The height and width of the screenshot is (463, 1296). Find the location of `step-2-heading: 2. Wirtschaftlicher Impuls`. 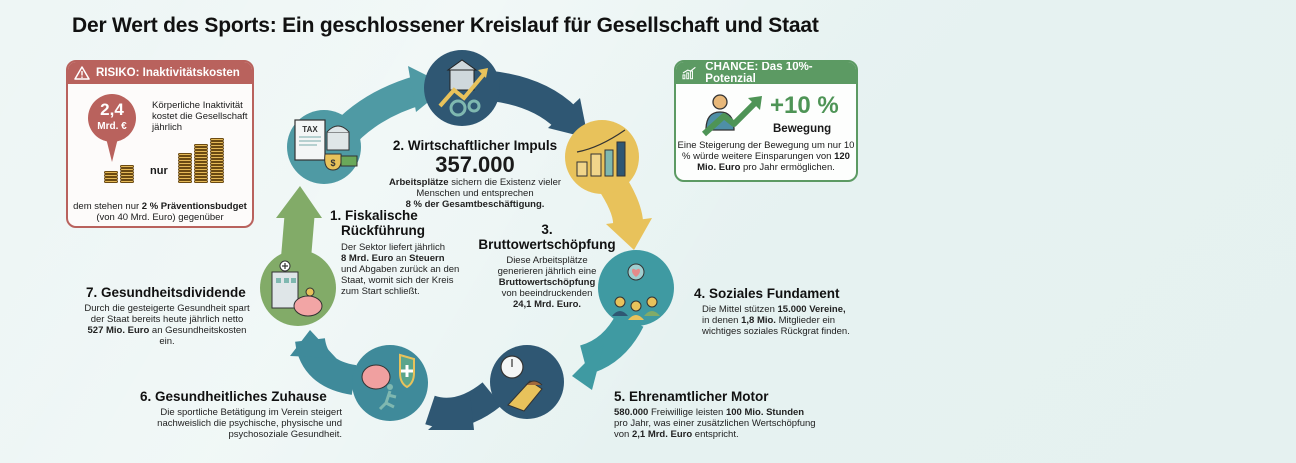

step-2-heading: 2. Wirtschaftlicher Impuls is located at coordinates (475, 145).